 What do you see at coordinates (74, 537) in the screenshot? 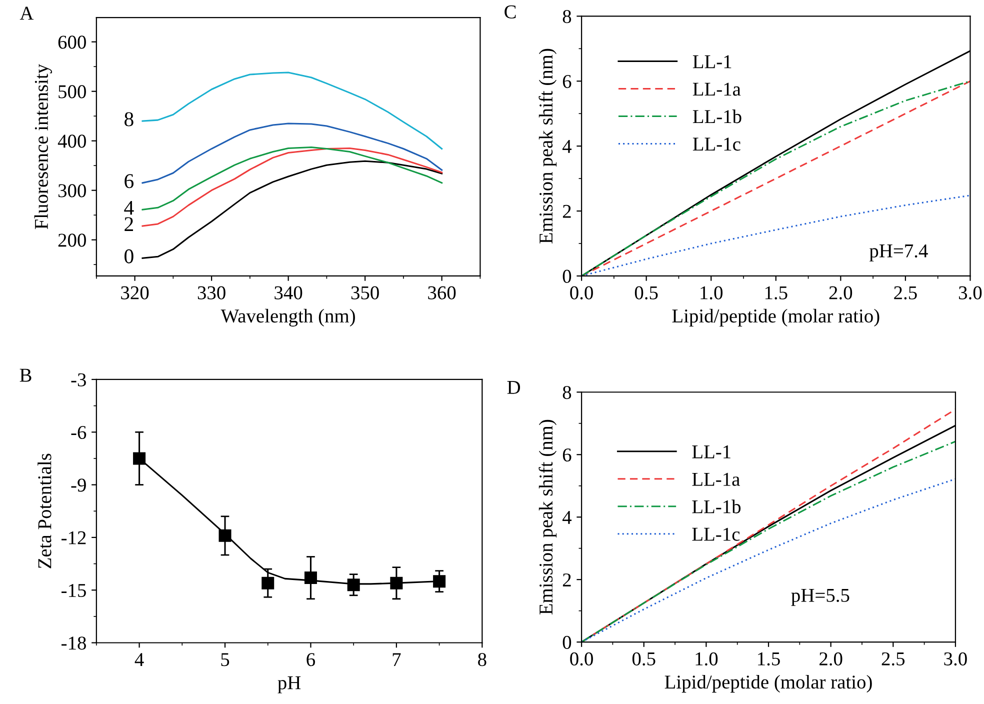
I see `y-tick-label: -12` at bounding box center [74, 537].